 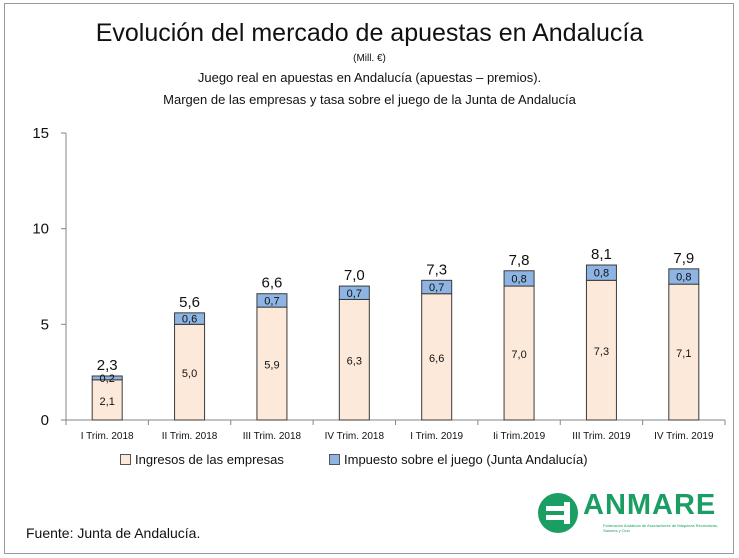 I want to click on x-tick-label: I Trim. 2018, so click(x=107, y=436).